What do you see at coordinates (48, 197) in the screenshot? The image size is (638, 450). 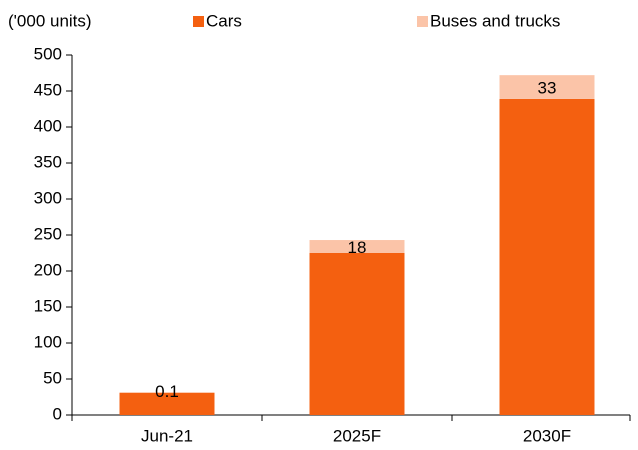 I see `y-tick-label: 300` at bounding box center [48, 197].